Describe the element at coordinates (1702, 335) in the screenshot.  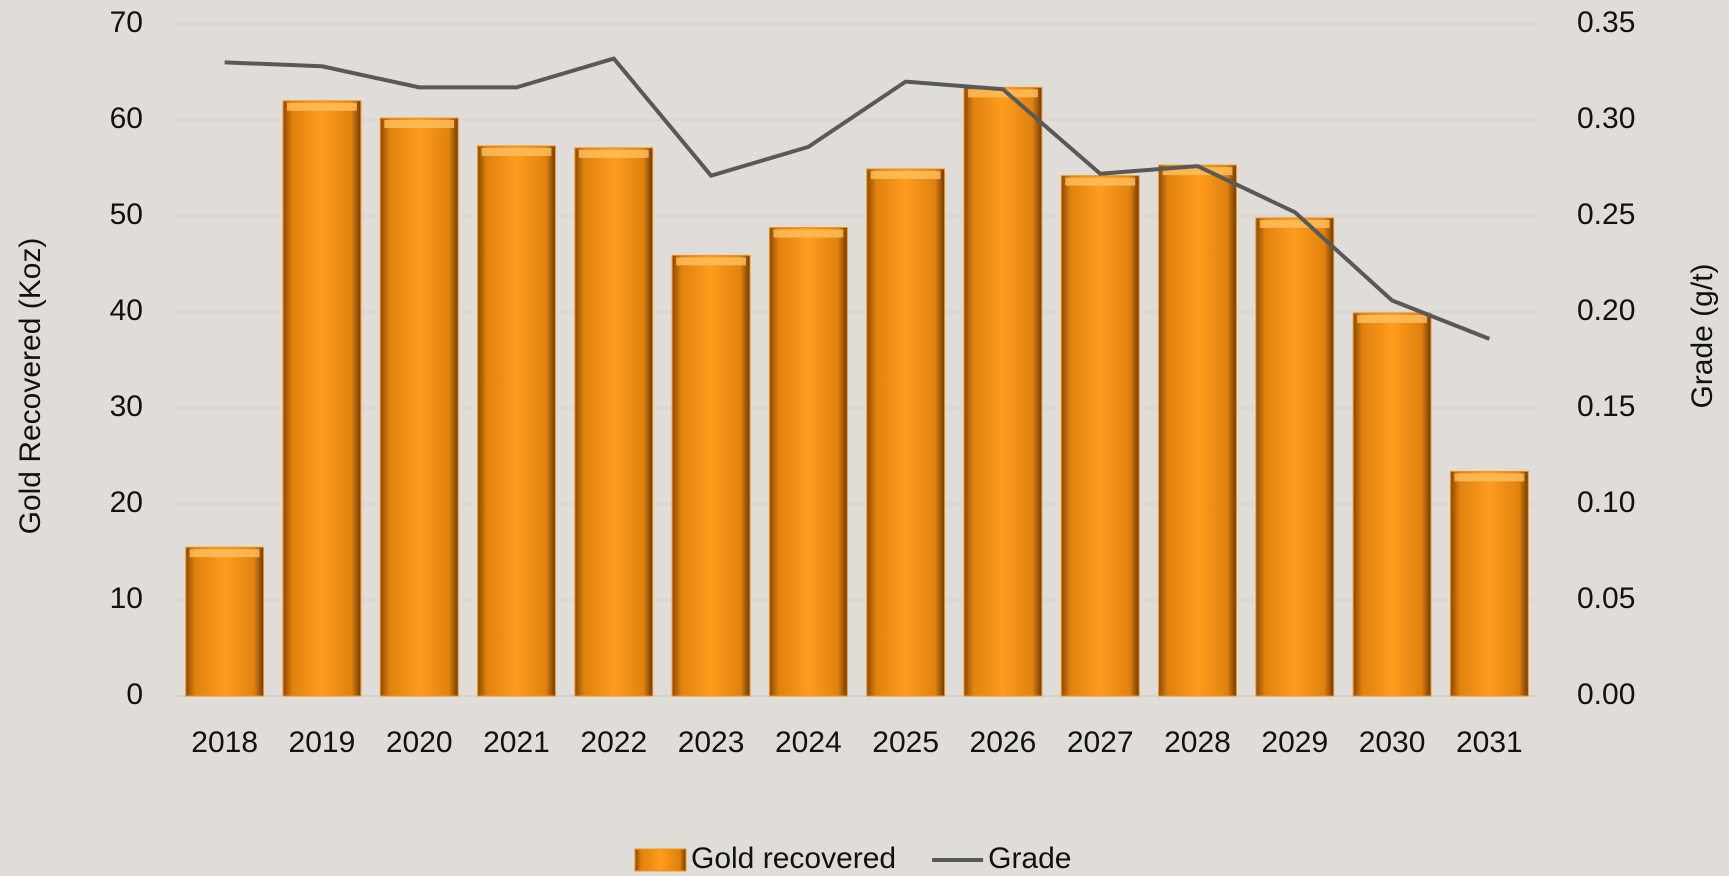
I see `y2-axis-title: Grade (g/t)` at that location.